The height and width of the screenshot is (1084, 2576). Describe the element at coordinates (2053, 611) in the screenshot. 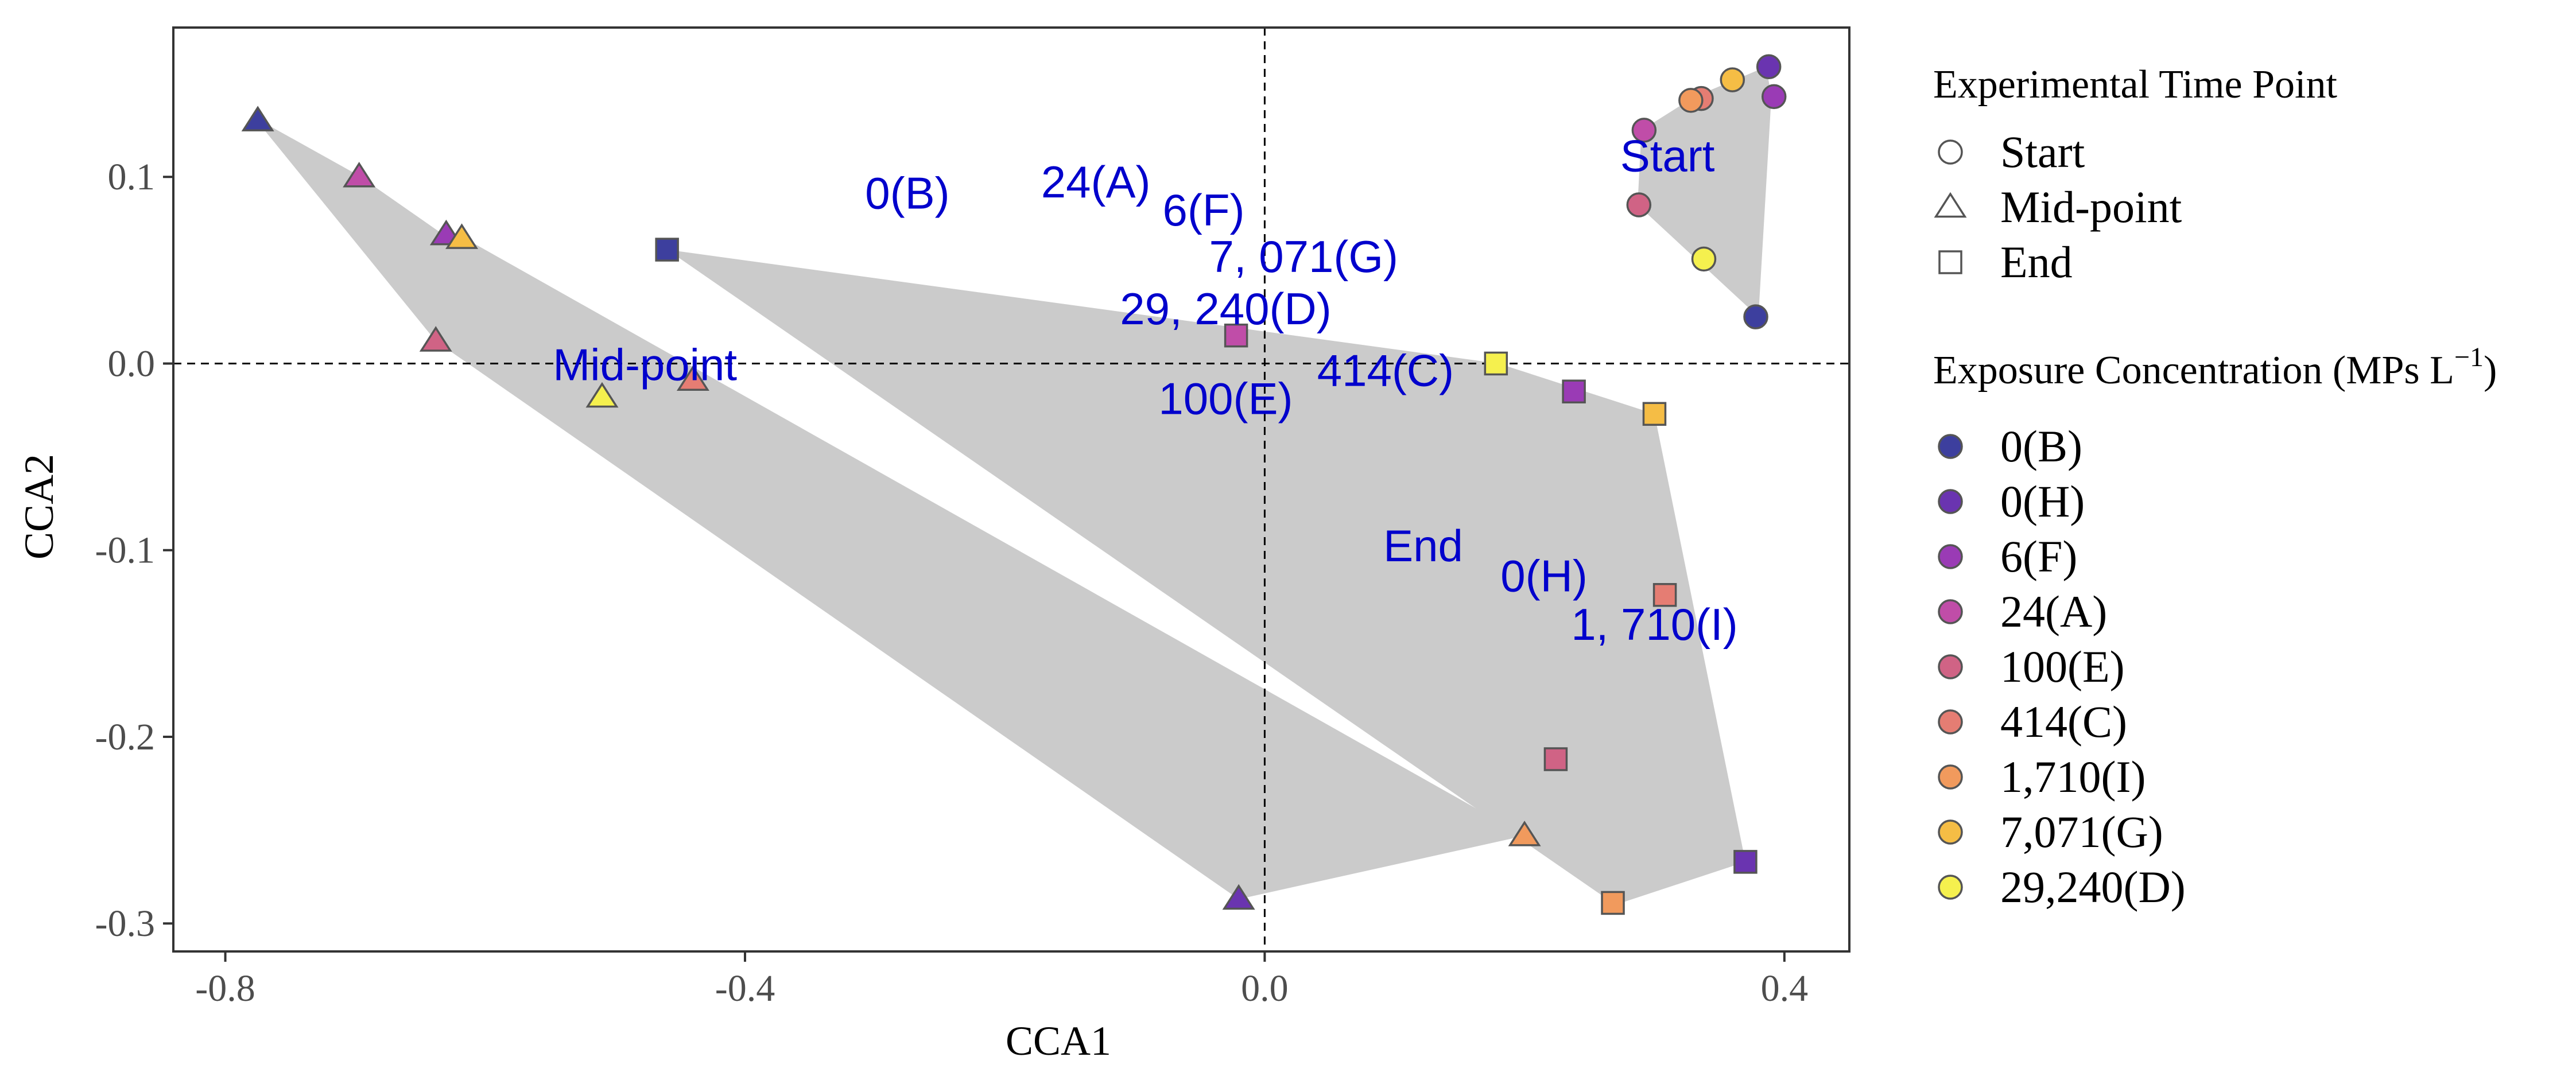

I see `legend-color-label: 24(A)` at that location.